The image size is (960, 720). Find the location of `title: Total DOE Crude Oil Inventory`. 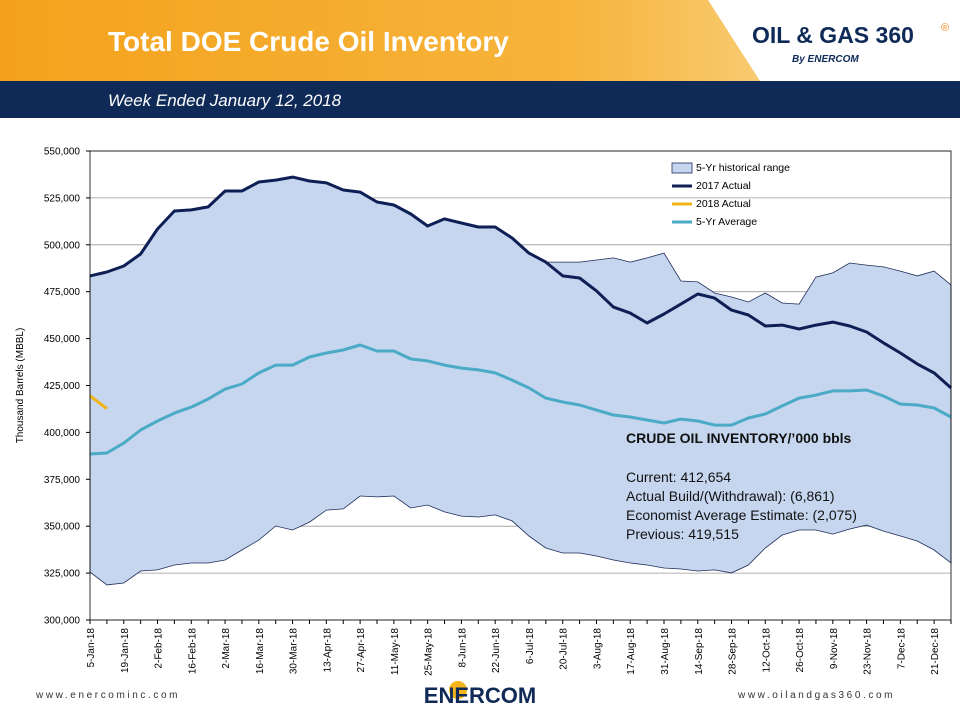

title: Total DOE Crude Oil Inventory is located at coordinates (308, 41).